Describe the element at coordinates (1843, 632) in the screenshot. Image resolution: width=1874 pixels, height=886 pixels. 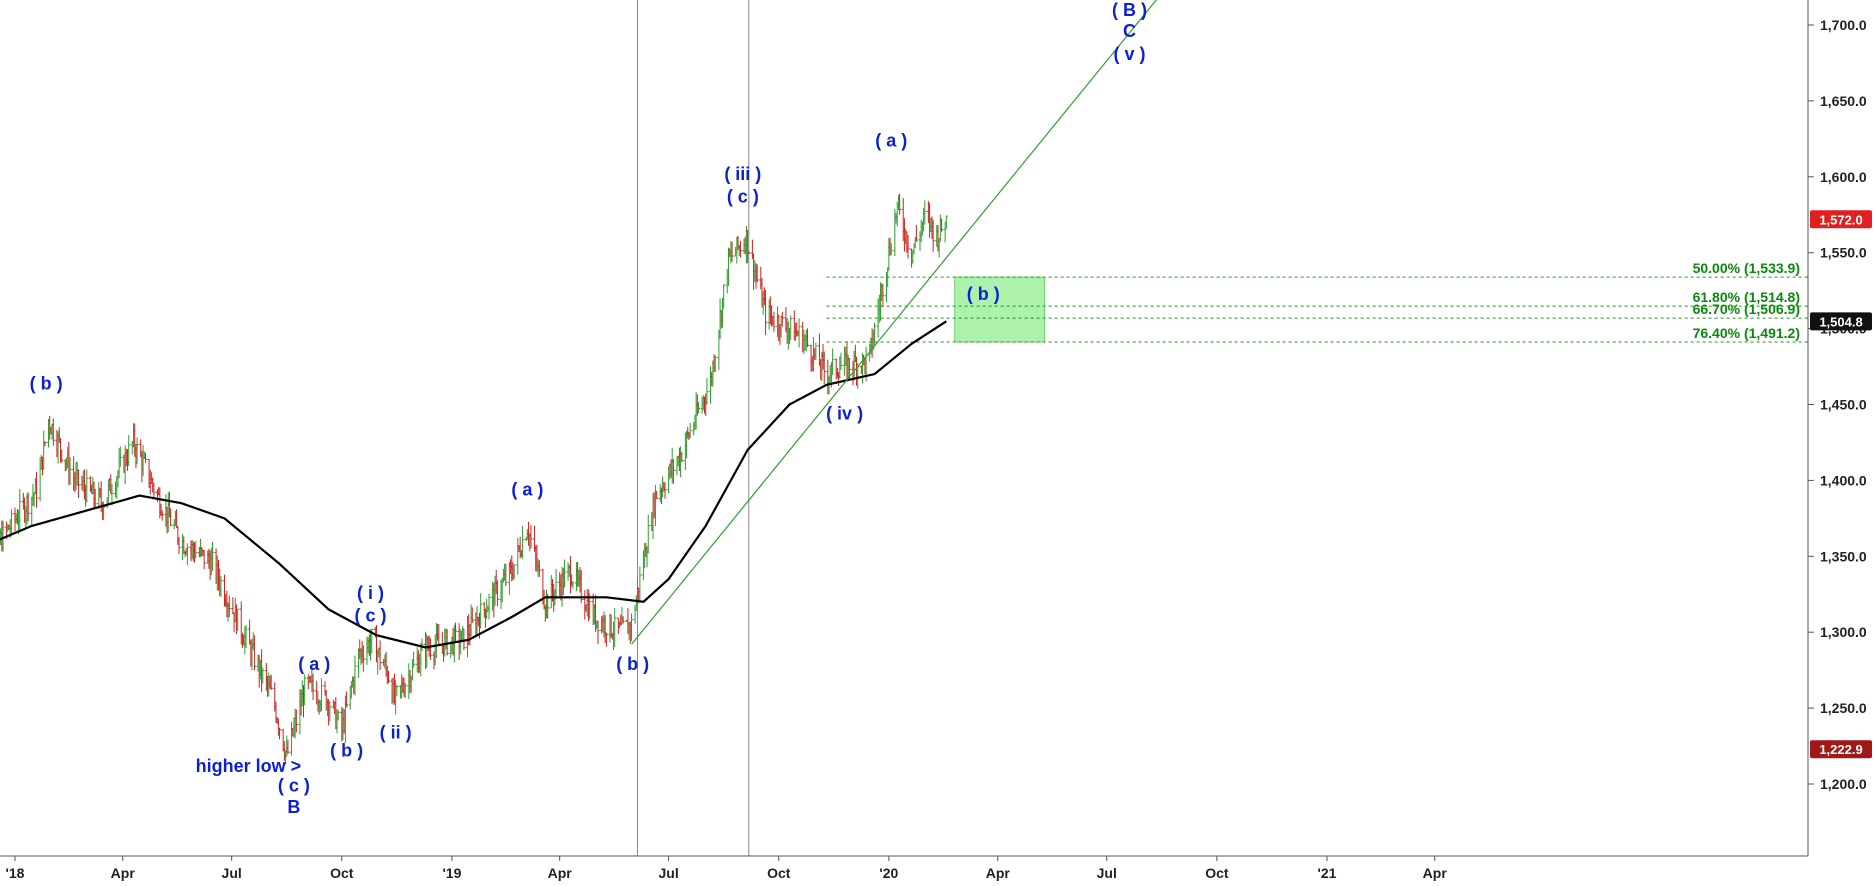
I see `y-tick-label: 1,300.0` at that location.